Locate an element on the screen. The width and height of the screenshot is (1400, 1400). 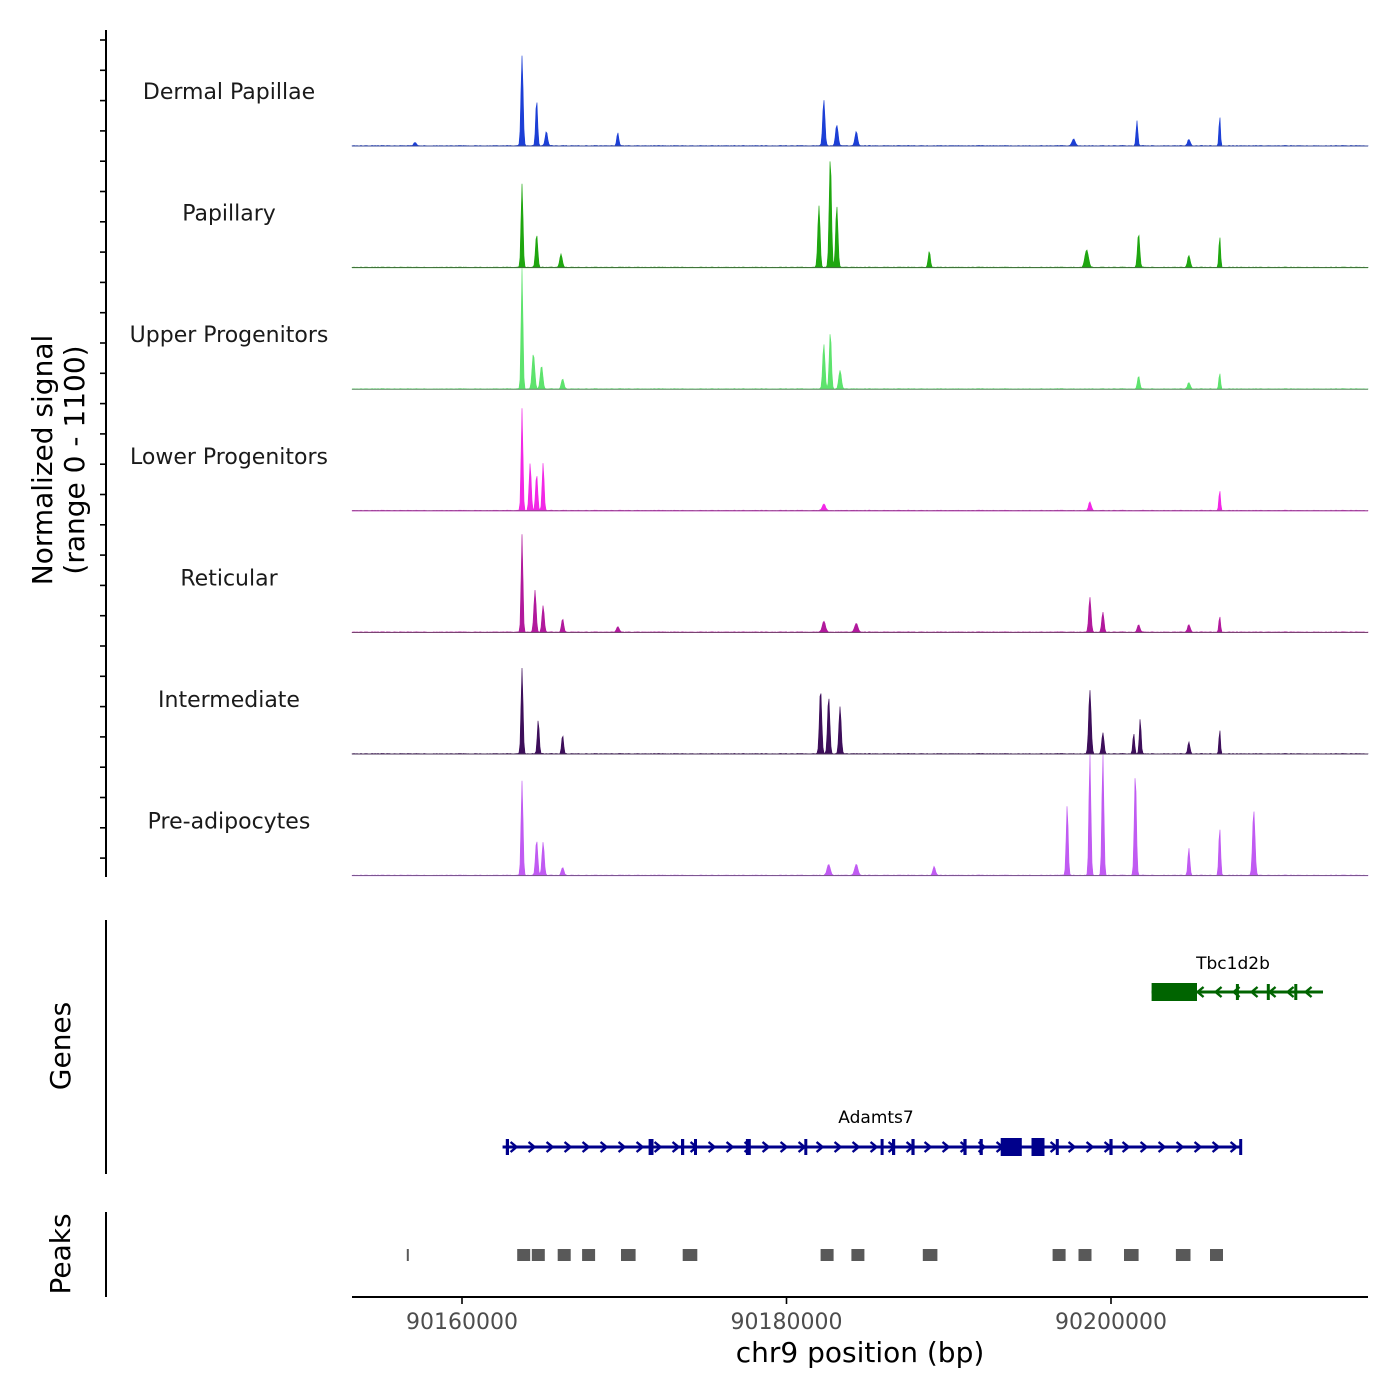
x-tick-label: 90160000 is located at coordinates (462, 1322).